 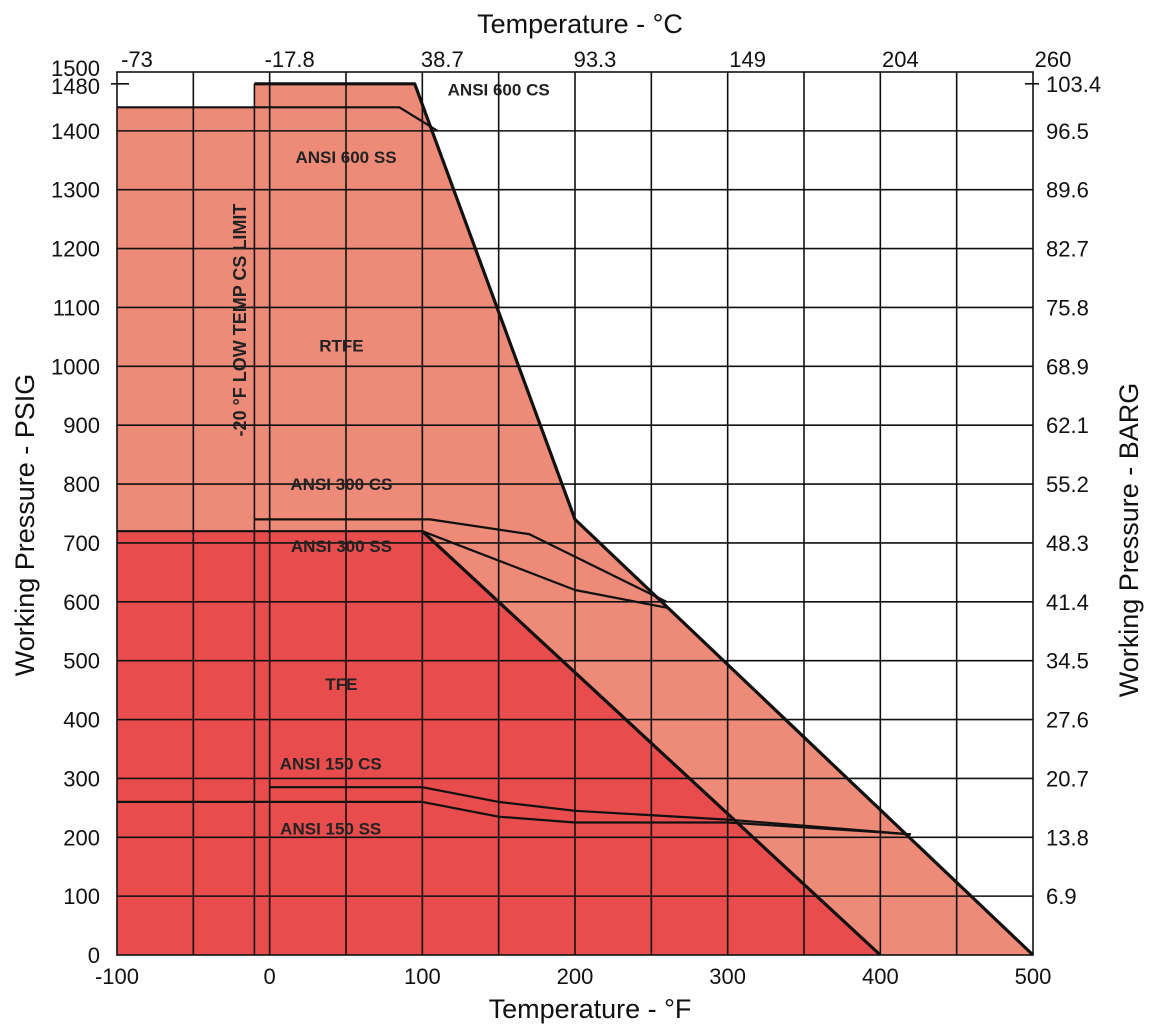 I want to click on curve-ansi-600-ss, so click(x=278, y=119).